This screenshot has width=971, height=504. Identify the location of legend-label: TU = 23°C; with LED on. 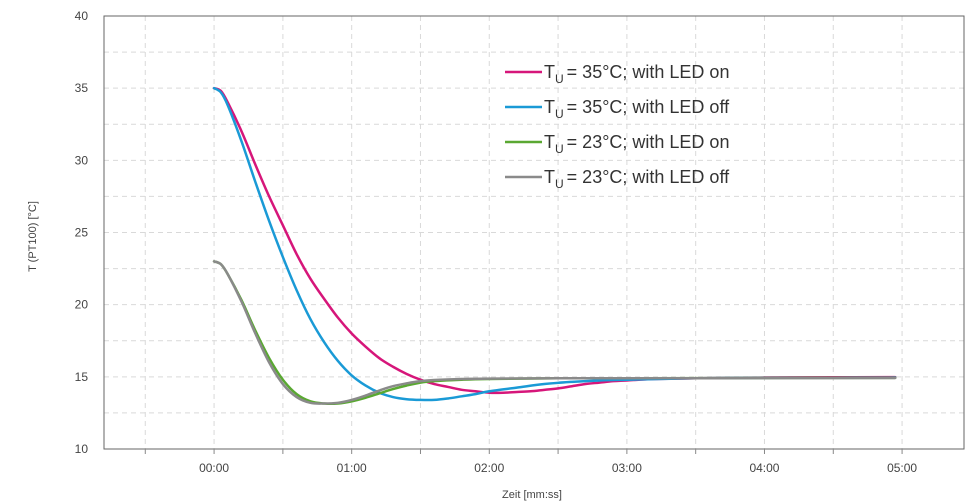
(636, 144).